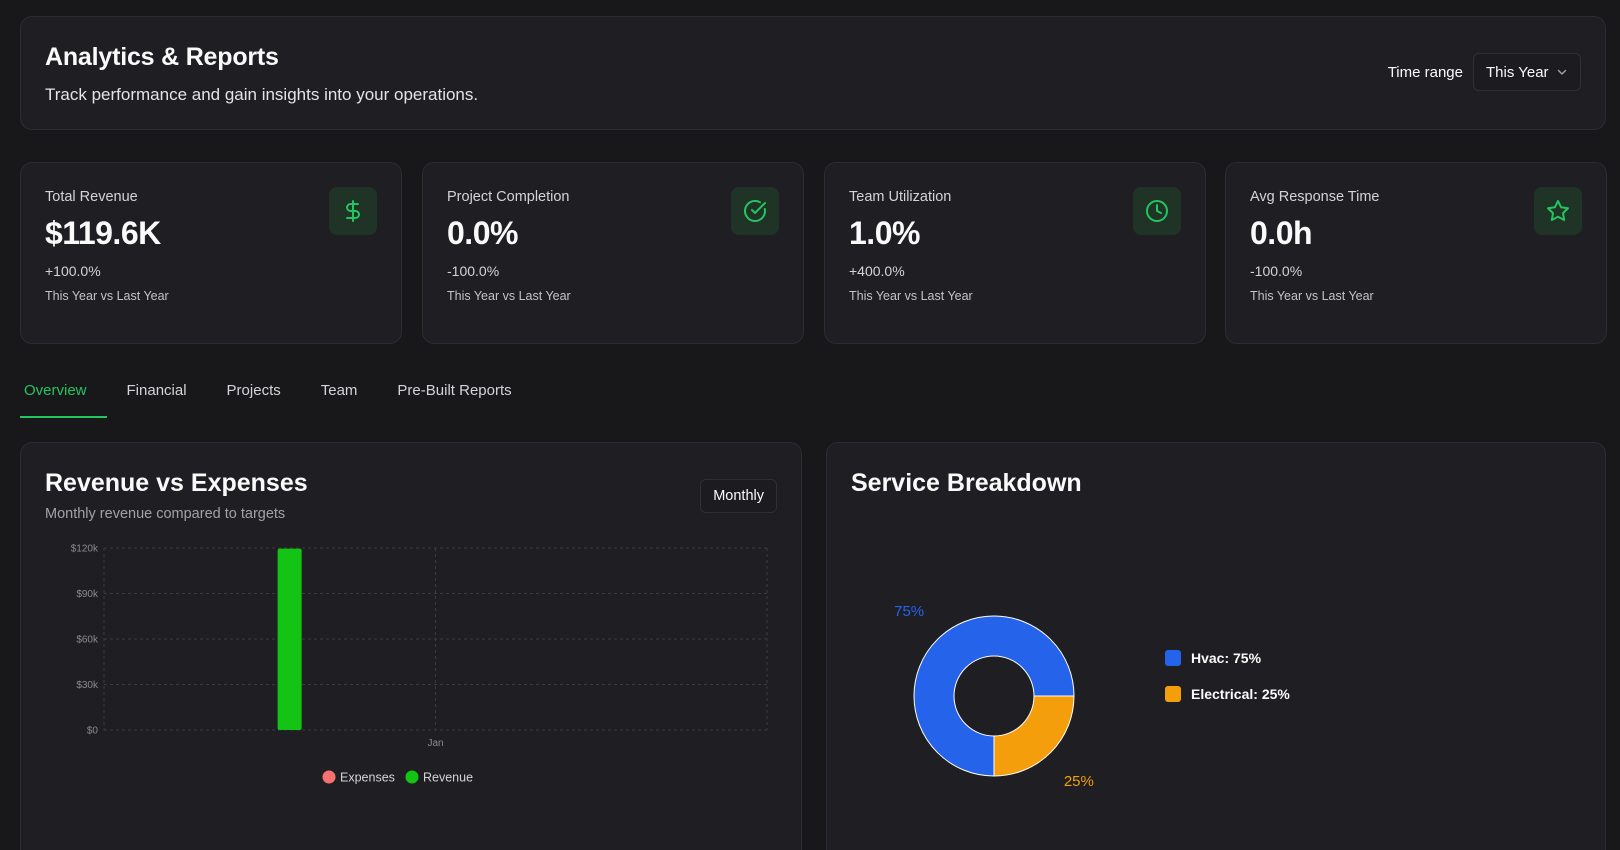 The height and width of the screenshot is (850, 1620). What do you see at coordinates (176, 483) in the screenshot?
I see `chart-title: Revenue vs Expenses` at bounding box center [176, 483].